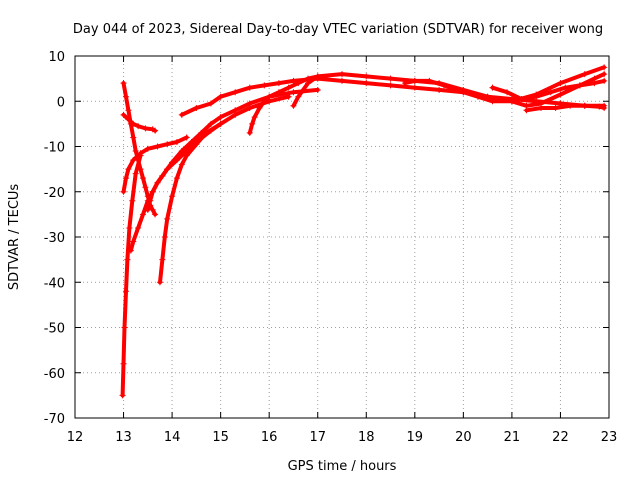 This screenshot has width=640, height=480. What do you see at coordinates (512, 437) in the screenshot?
I see `x-tick-label: 21` at bounding box center [512, 437].